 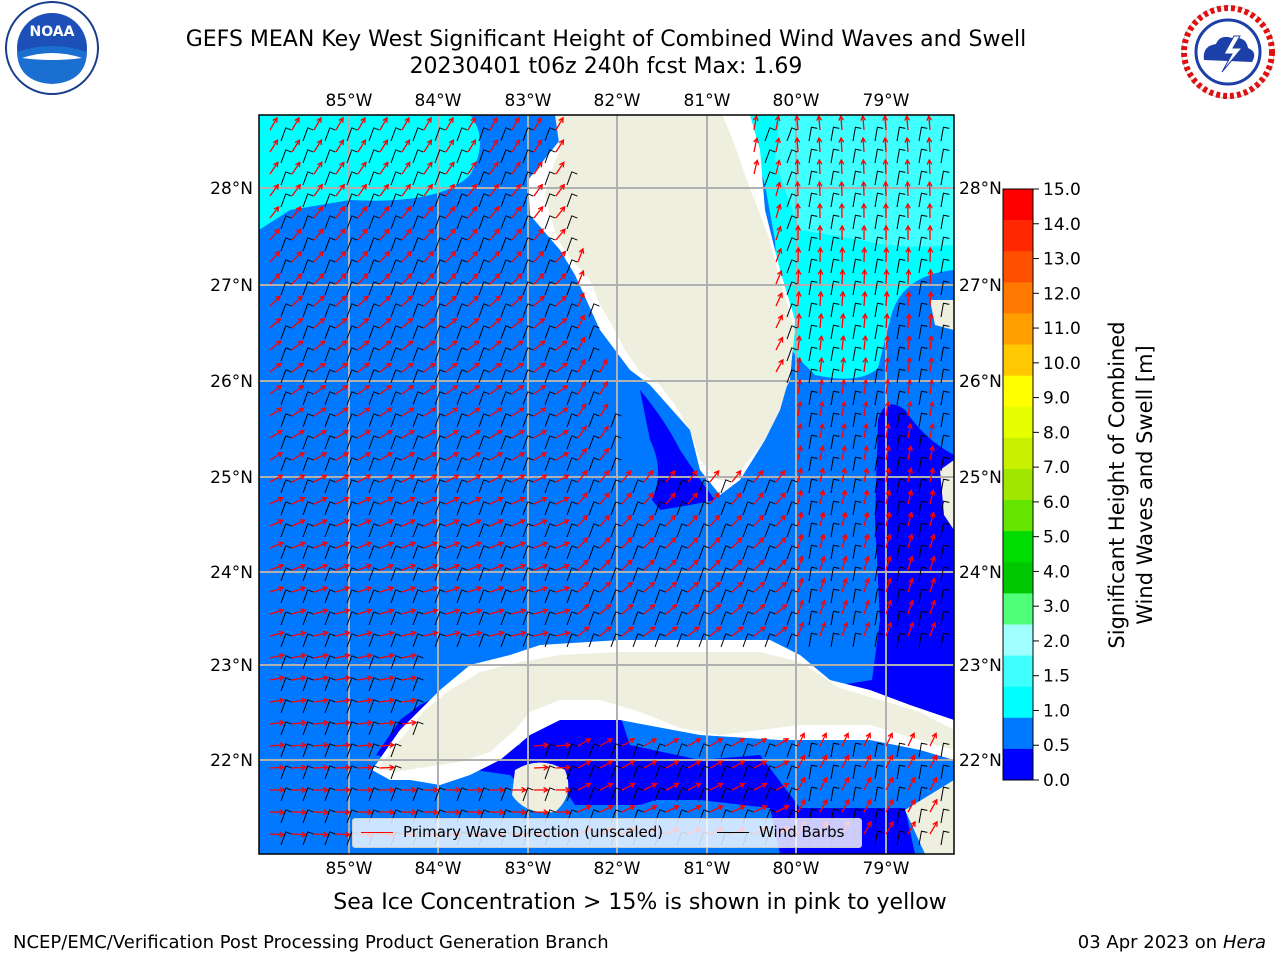 I want to click on lon-label: 81°W, so click(x=707, y=869).